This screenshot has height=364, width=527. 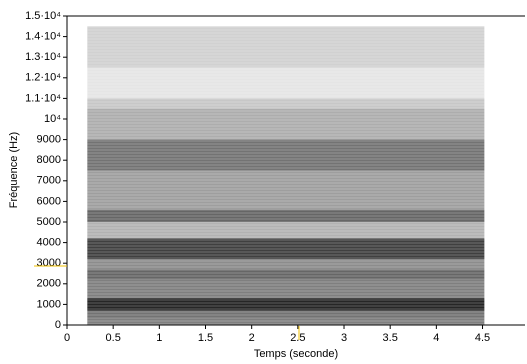 What do you see at coordinates (252, 338) in the screenshot?
I see `x-tick-label: 2` at bounding box center [252, 338].